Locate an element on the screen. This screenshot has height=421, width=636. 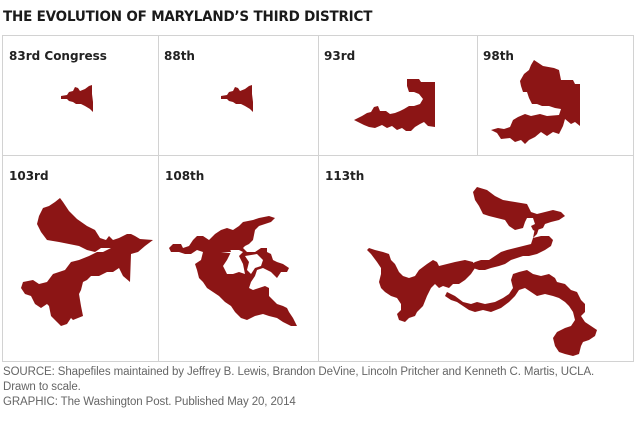
panel-label: 103rd is located at coordinates (29, 176).